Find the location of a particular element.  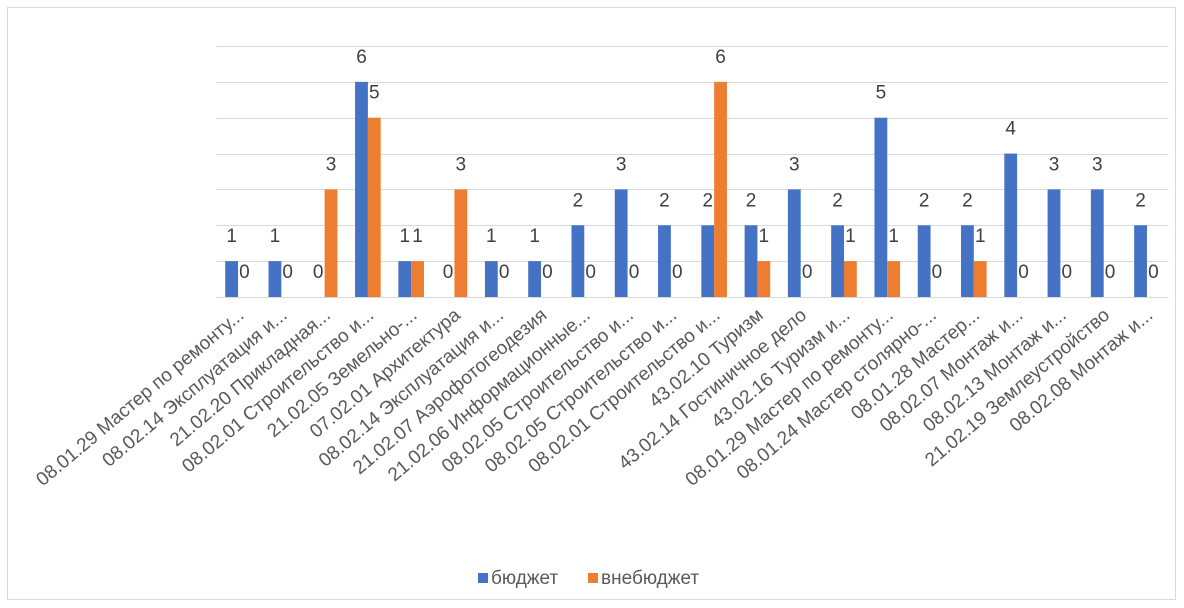

legend: бюджет внебюджет is located at coordinates (588, 578).